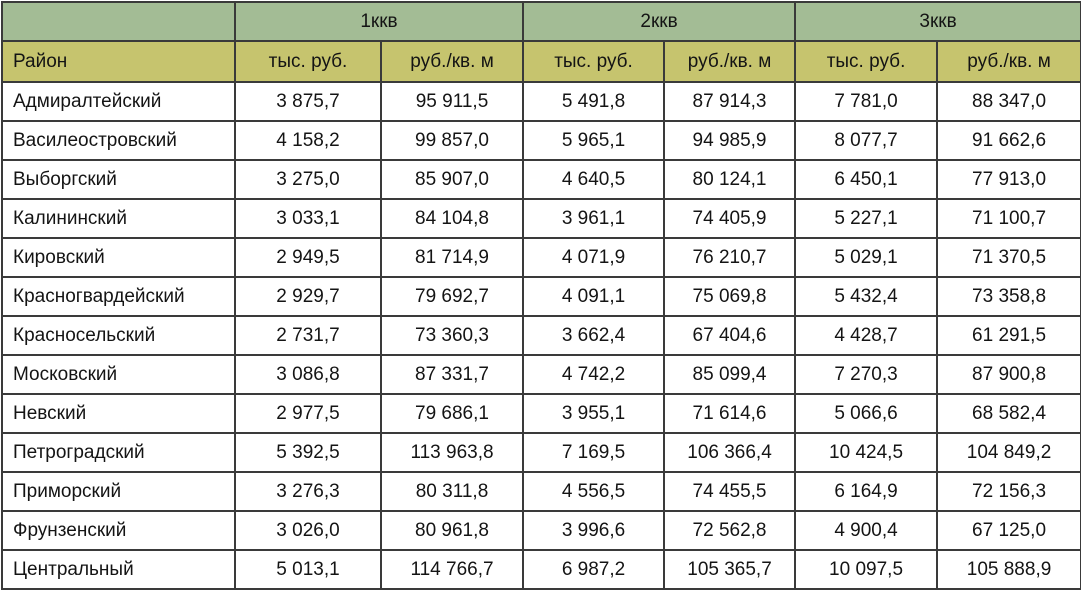  What do you see at coordinates (118, 218) in the screenshot?
I see `district-name-cell: Калининский` at bounding box center [118, 218].